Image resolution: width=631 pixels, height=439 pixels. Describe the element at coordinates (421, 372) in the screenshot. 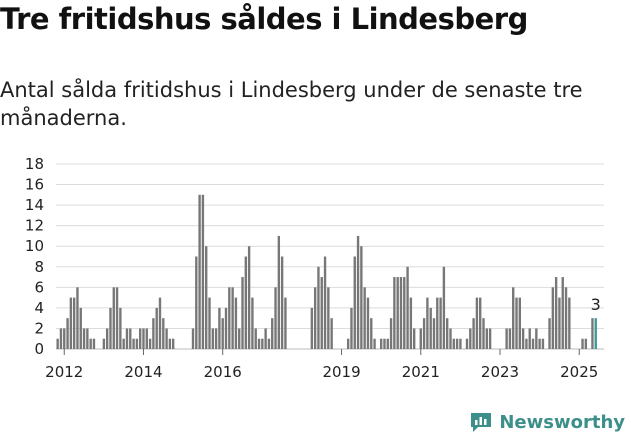

I see `x-tick-label: 2021` at that location.